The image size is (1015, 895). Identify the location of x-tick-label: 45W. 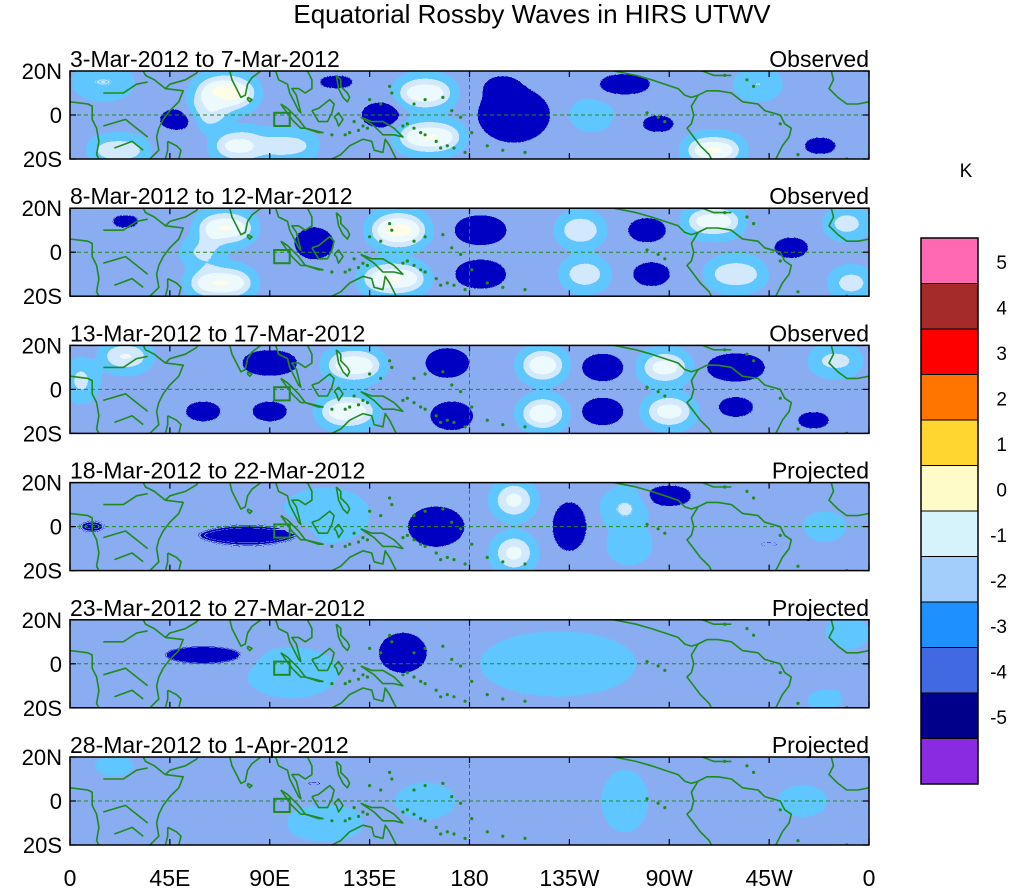
(769, 877).